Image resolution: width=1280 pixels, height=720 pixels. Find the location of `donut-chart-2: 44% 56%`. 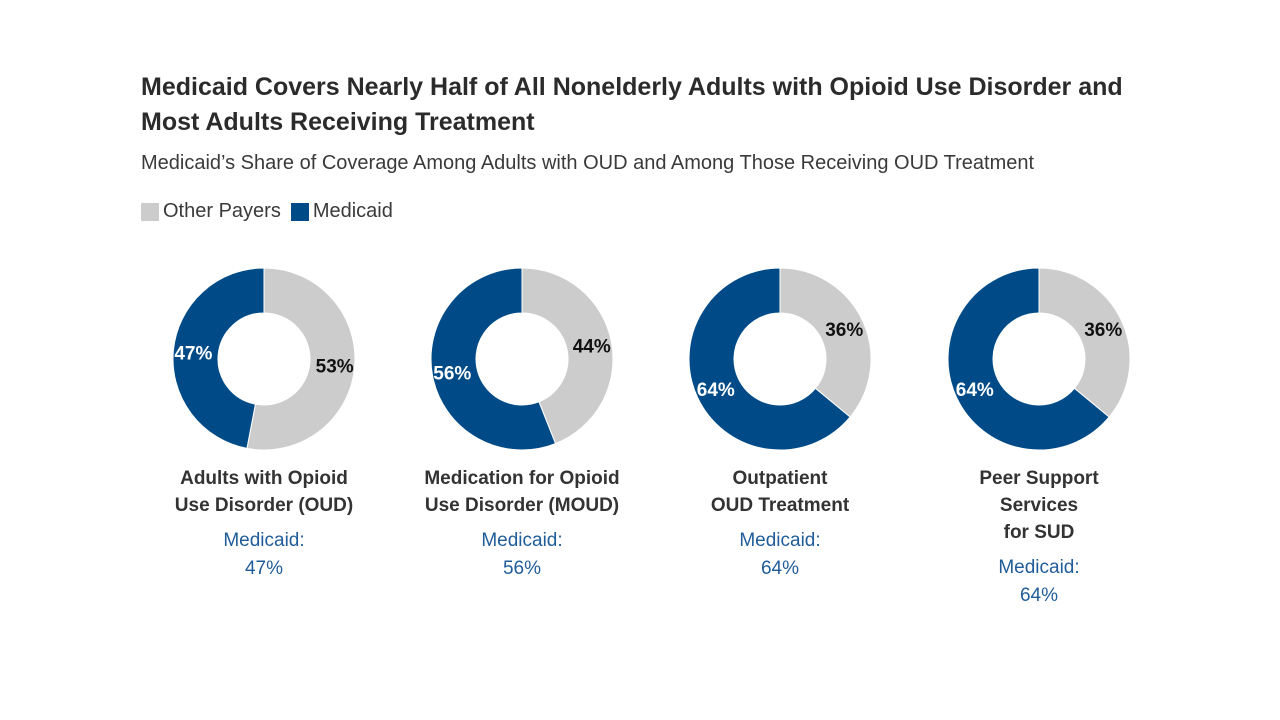

donut-chart-2: 44% 56% is located at coordinates (522, 359).